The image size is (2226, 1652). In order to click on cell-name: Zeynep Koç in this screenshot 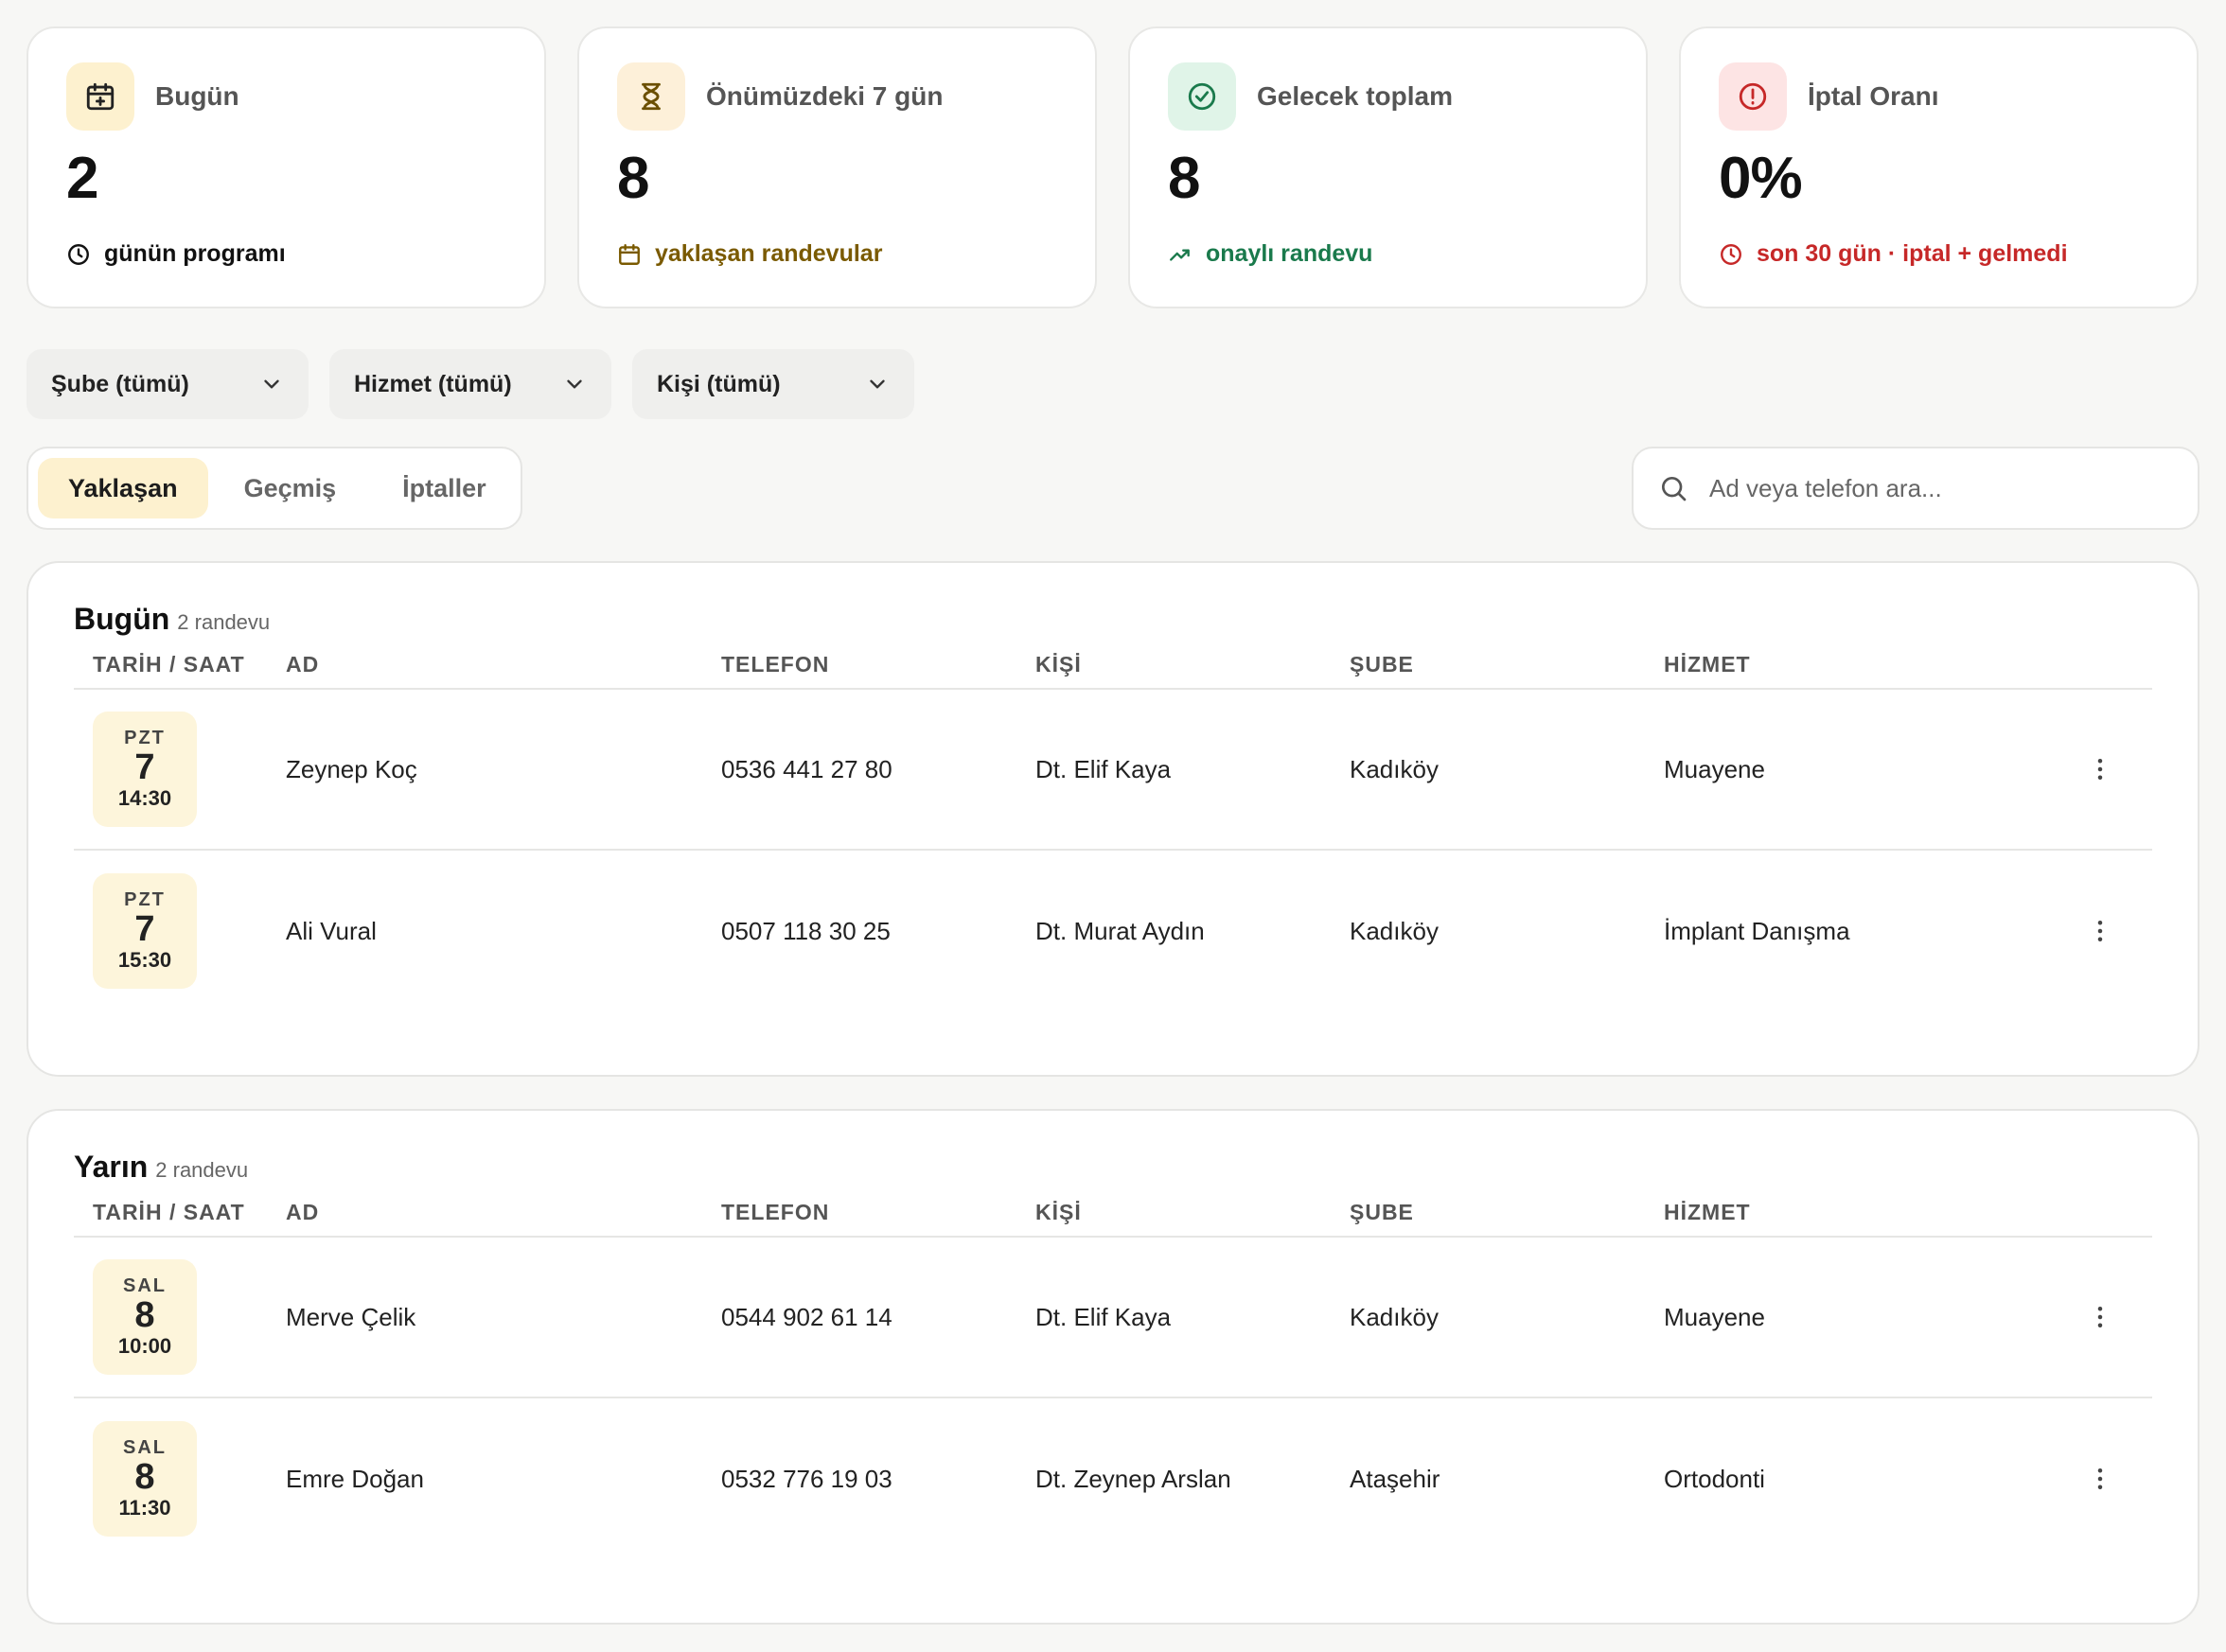, I will do `click(351, 768)`.